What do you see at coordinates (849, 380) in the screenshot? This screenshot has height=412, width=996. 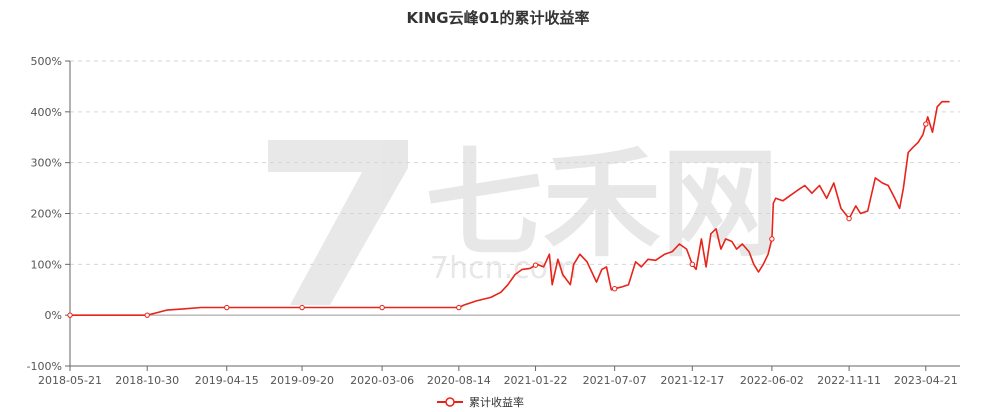 I see `x-tick-label: 2022-11-11` at bounding box center [849, 380].